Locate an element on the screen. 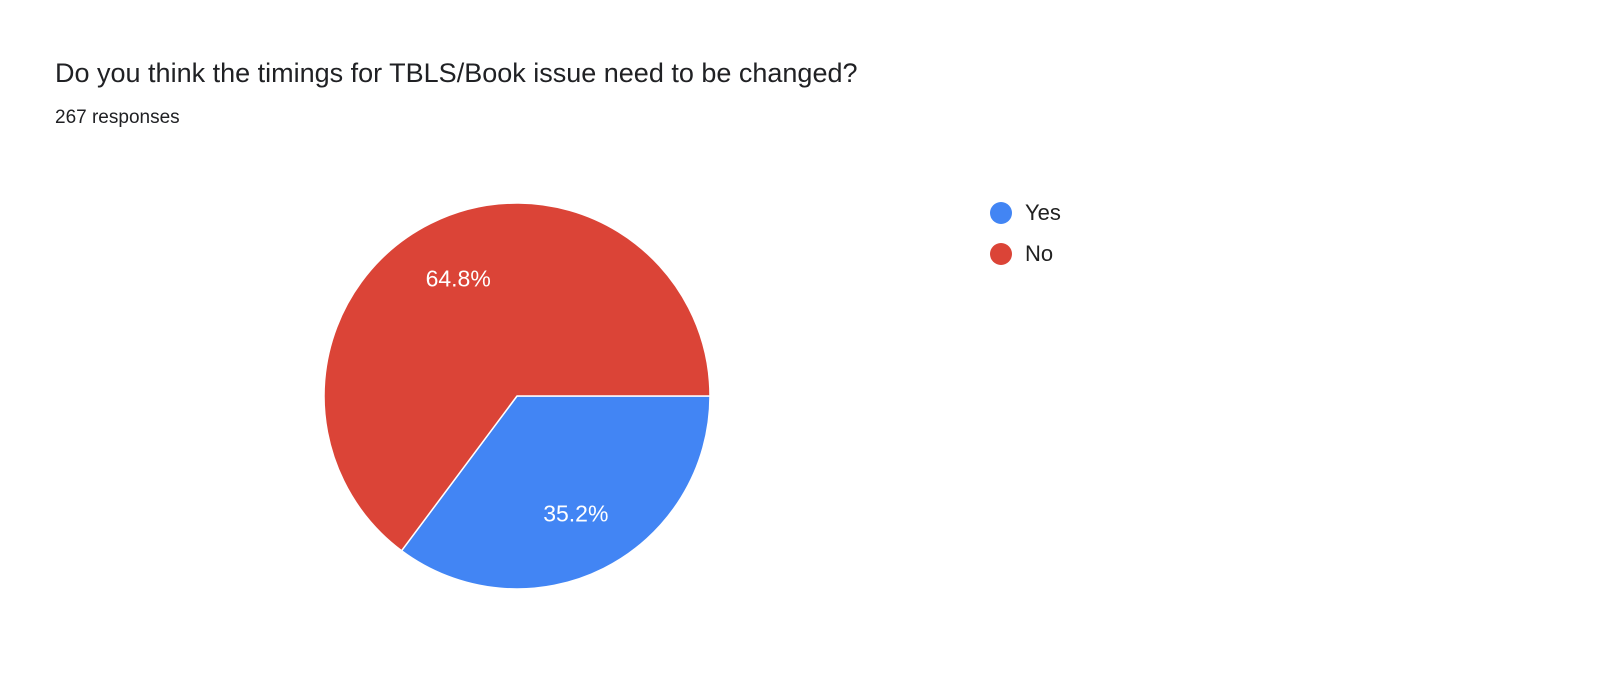 The width and height of the screenshot is (1600, 673). legend-item-no: No is located at coordinates (1025, 254).